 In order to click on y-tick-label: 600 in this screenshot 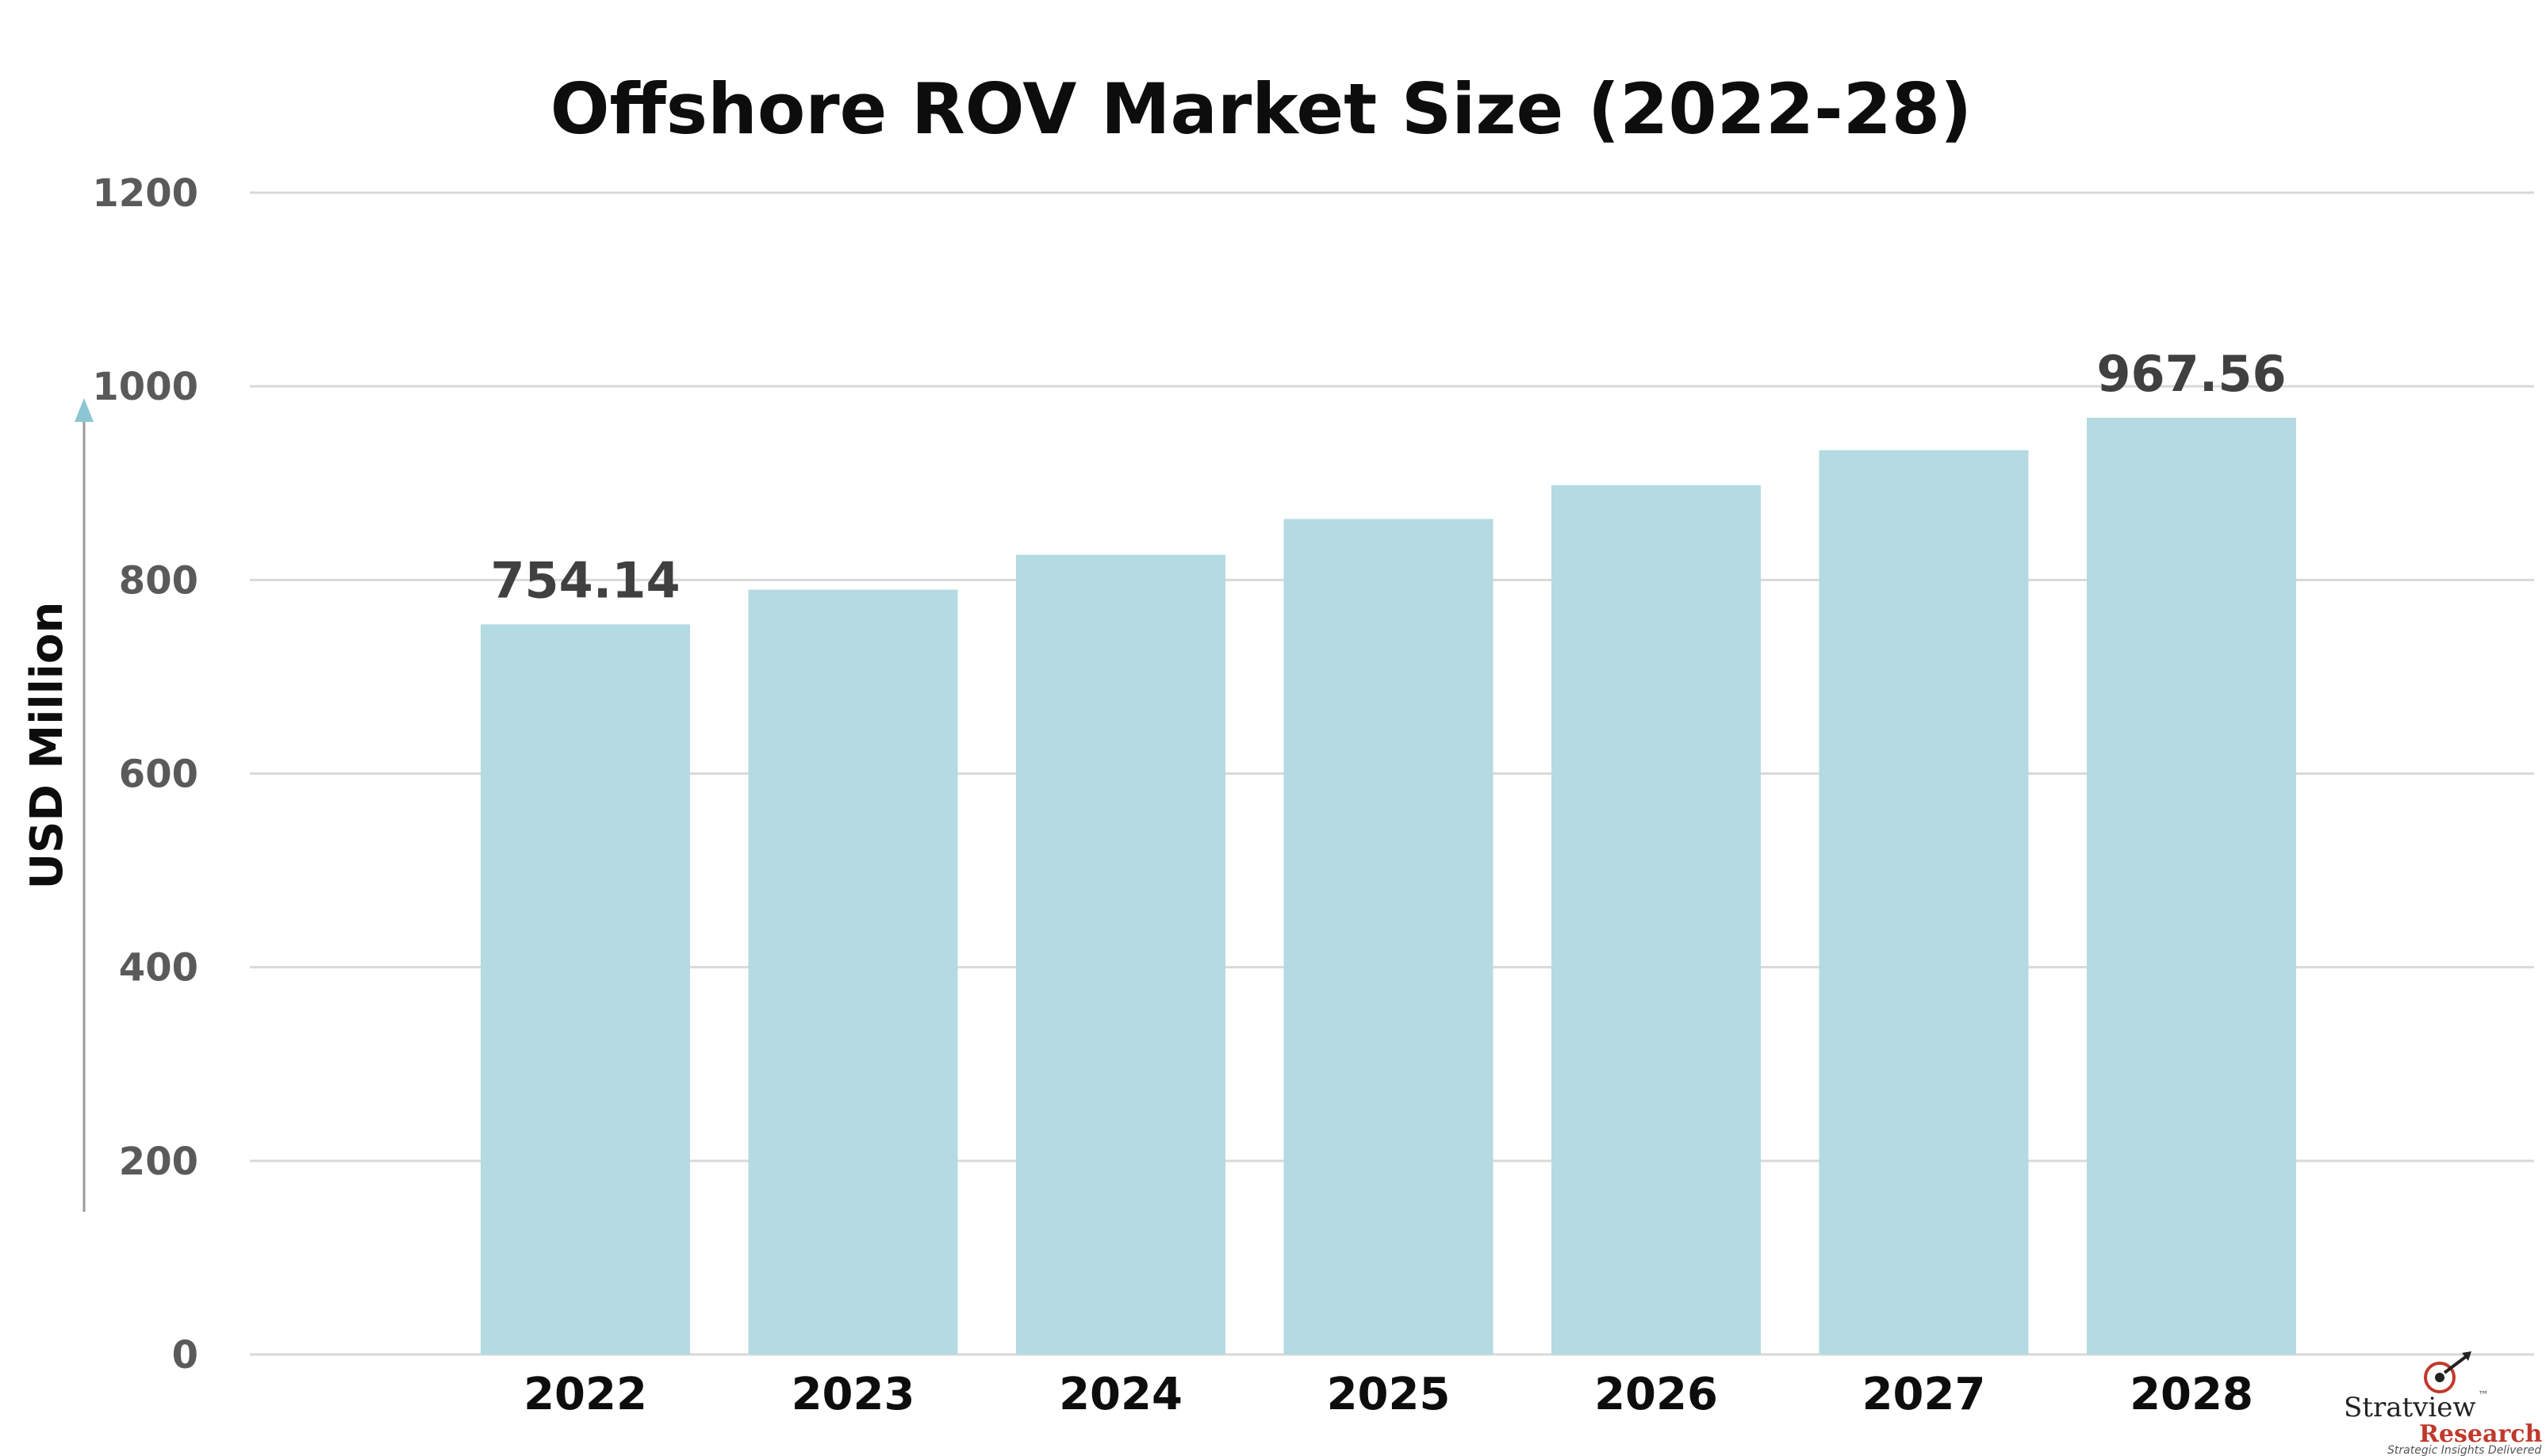, I will do `click(159, 775)`.